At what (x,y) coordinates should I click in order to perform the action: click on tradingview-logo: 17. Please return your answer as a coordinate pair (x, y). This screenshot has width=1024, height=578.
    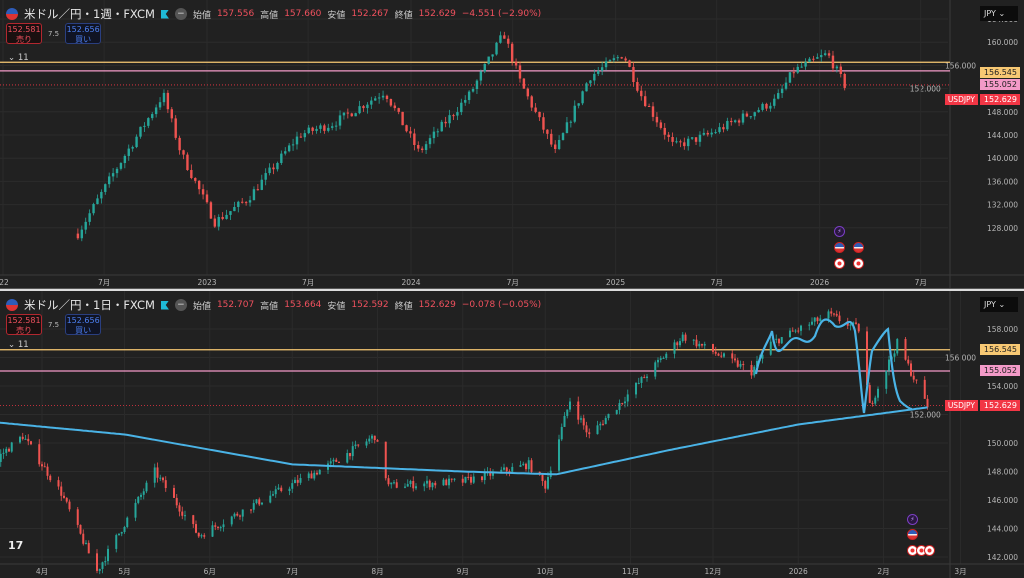
    Looking at the image, I should click on (16, 545).